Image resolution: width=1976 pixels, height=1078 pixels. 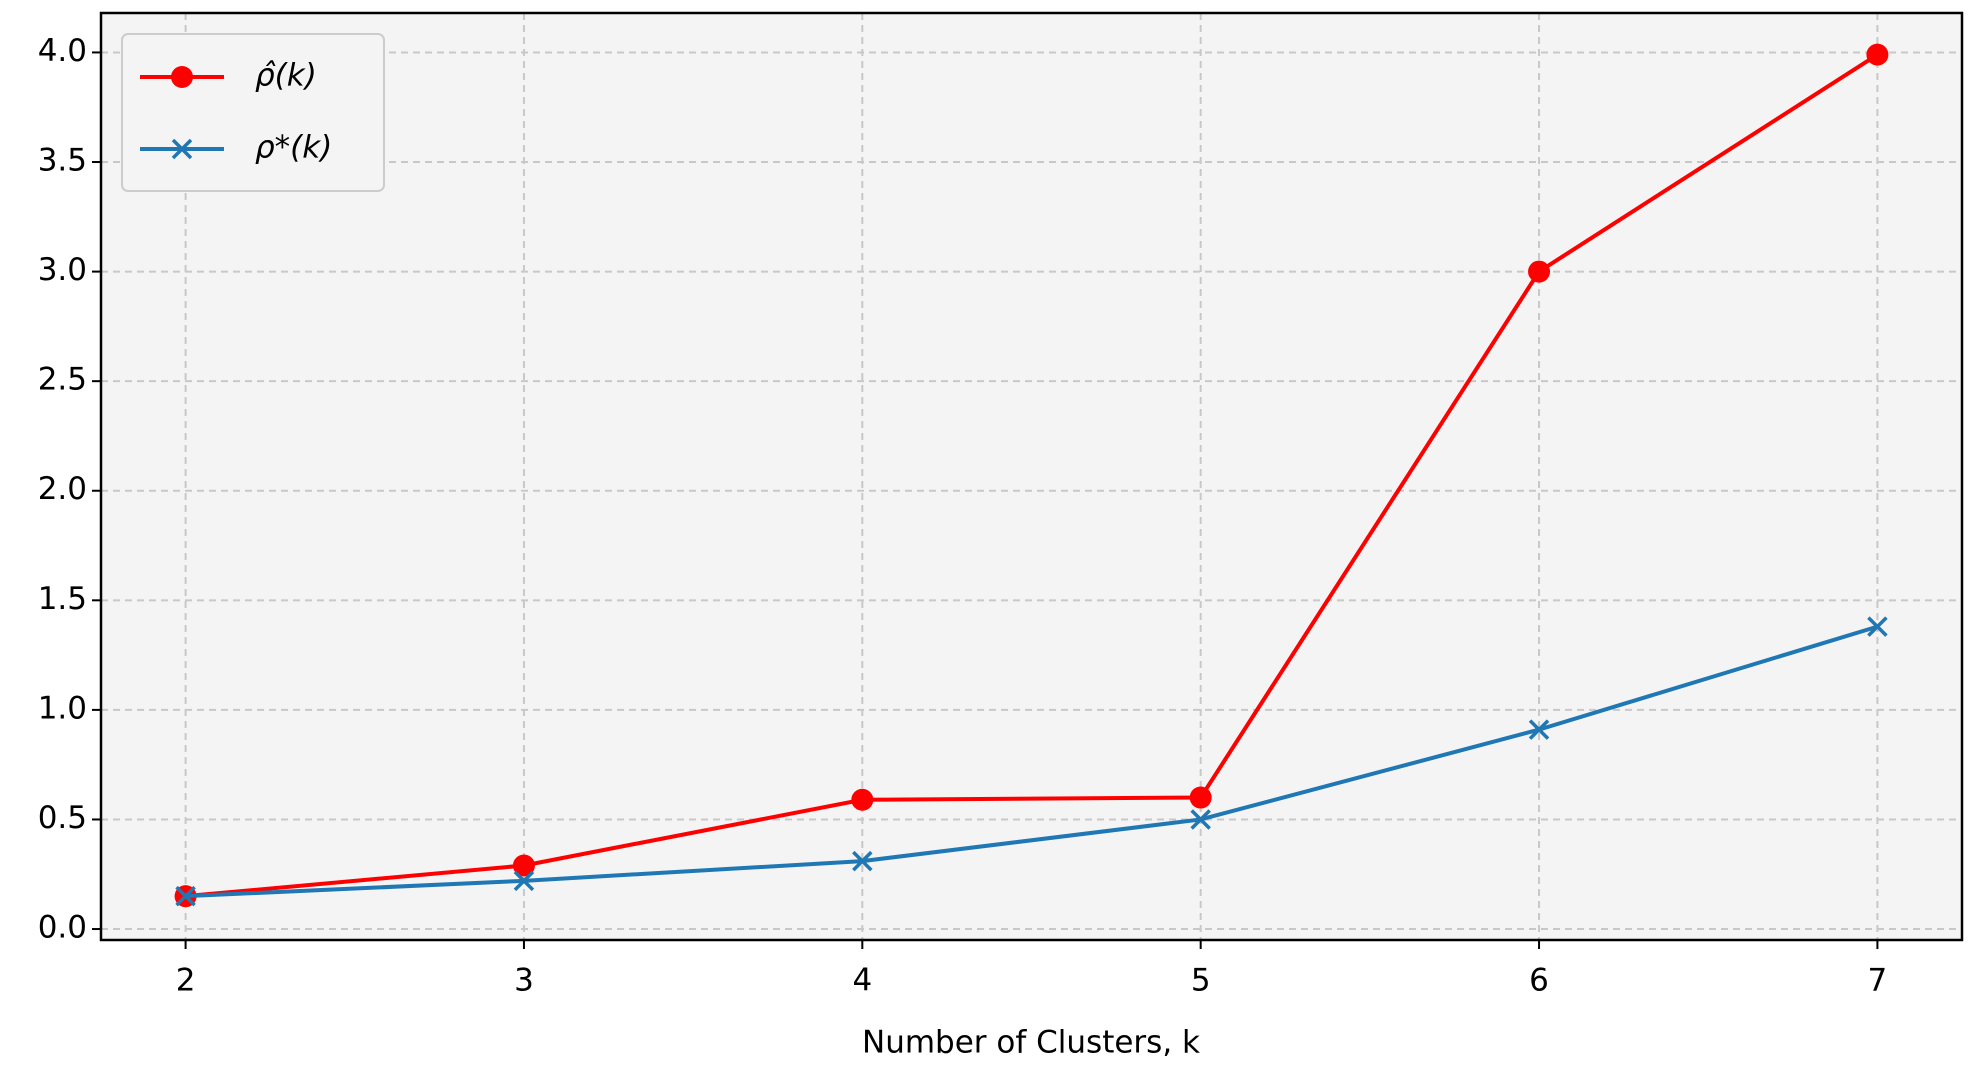 I want to click on y-tick-label: 1.5, so click(x=62, y=599).